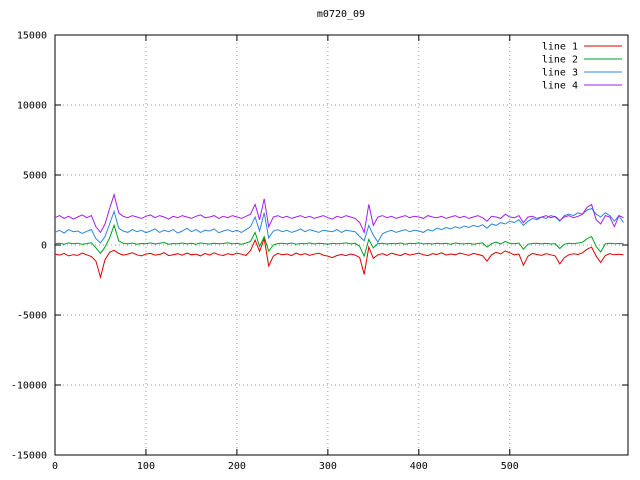 Image resolution: width=640 pixels, height=480 pixels. What do you see at coordinates (560, 60) in the screenshot?
I see `legend-label: line 2` at bounding box center [560, 60].